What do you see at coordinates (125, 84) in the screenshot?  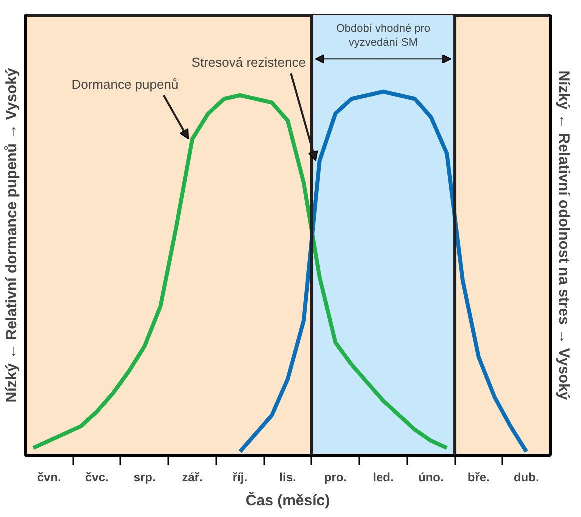 I see `text: Dormance pupenů` at bounding box center [125, 84].